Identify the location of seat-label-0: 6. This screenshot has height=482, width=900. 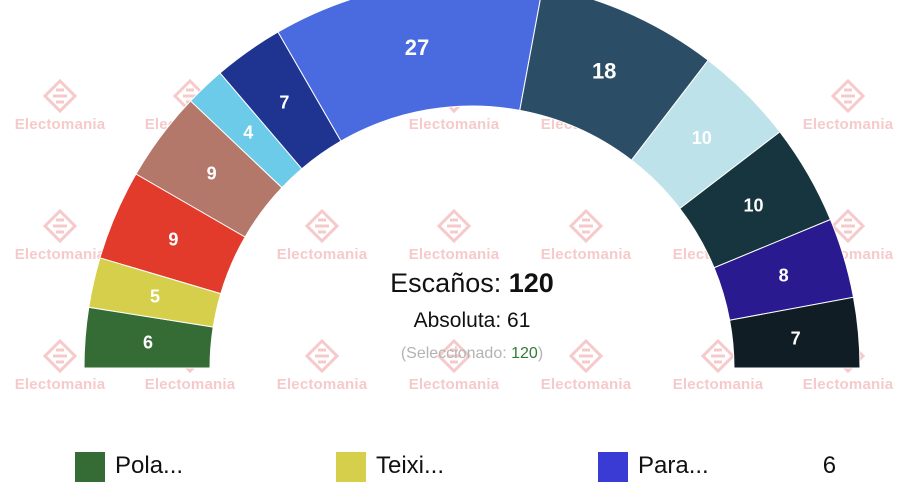
(148, 343).